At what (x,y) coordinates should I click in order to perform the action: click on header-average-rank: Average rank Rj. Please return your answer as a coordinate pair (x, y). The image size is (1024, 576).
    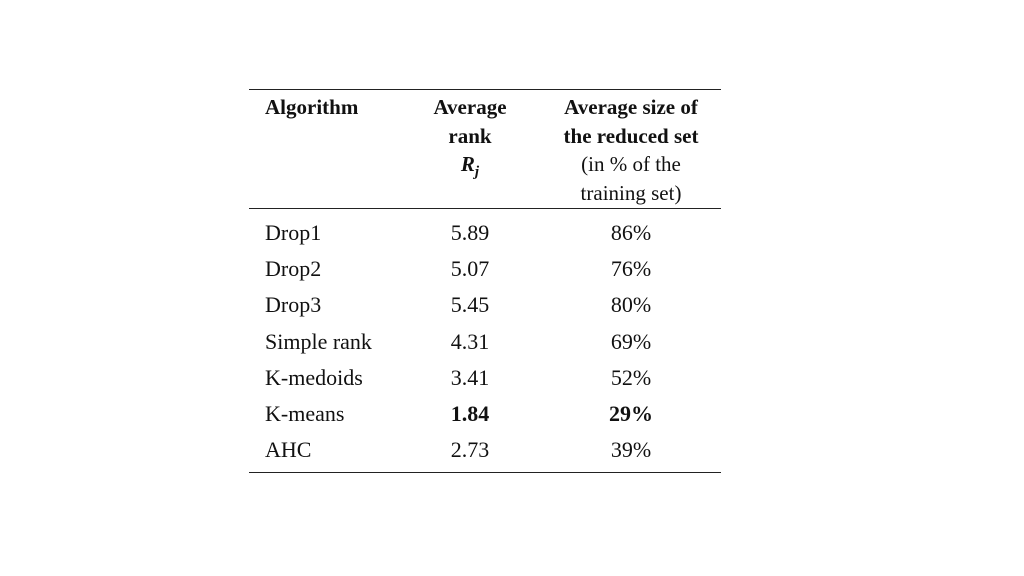
    Looking at the image, I should click on (470, 149).